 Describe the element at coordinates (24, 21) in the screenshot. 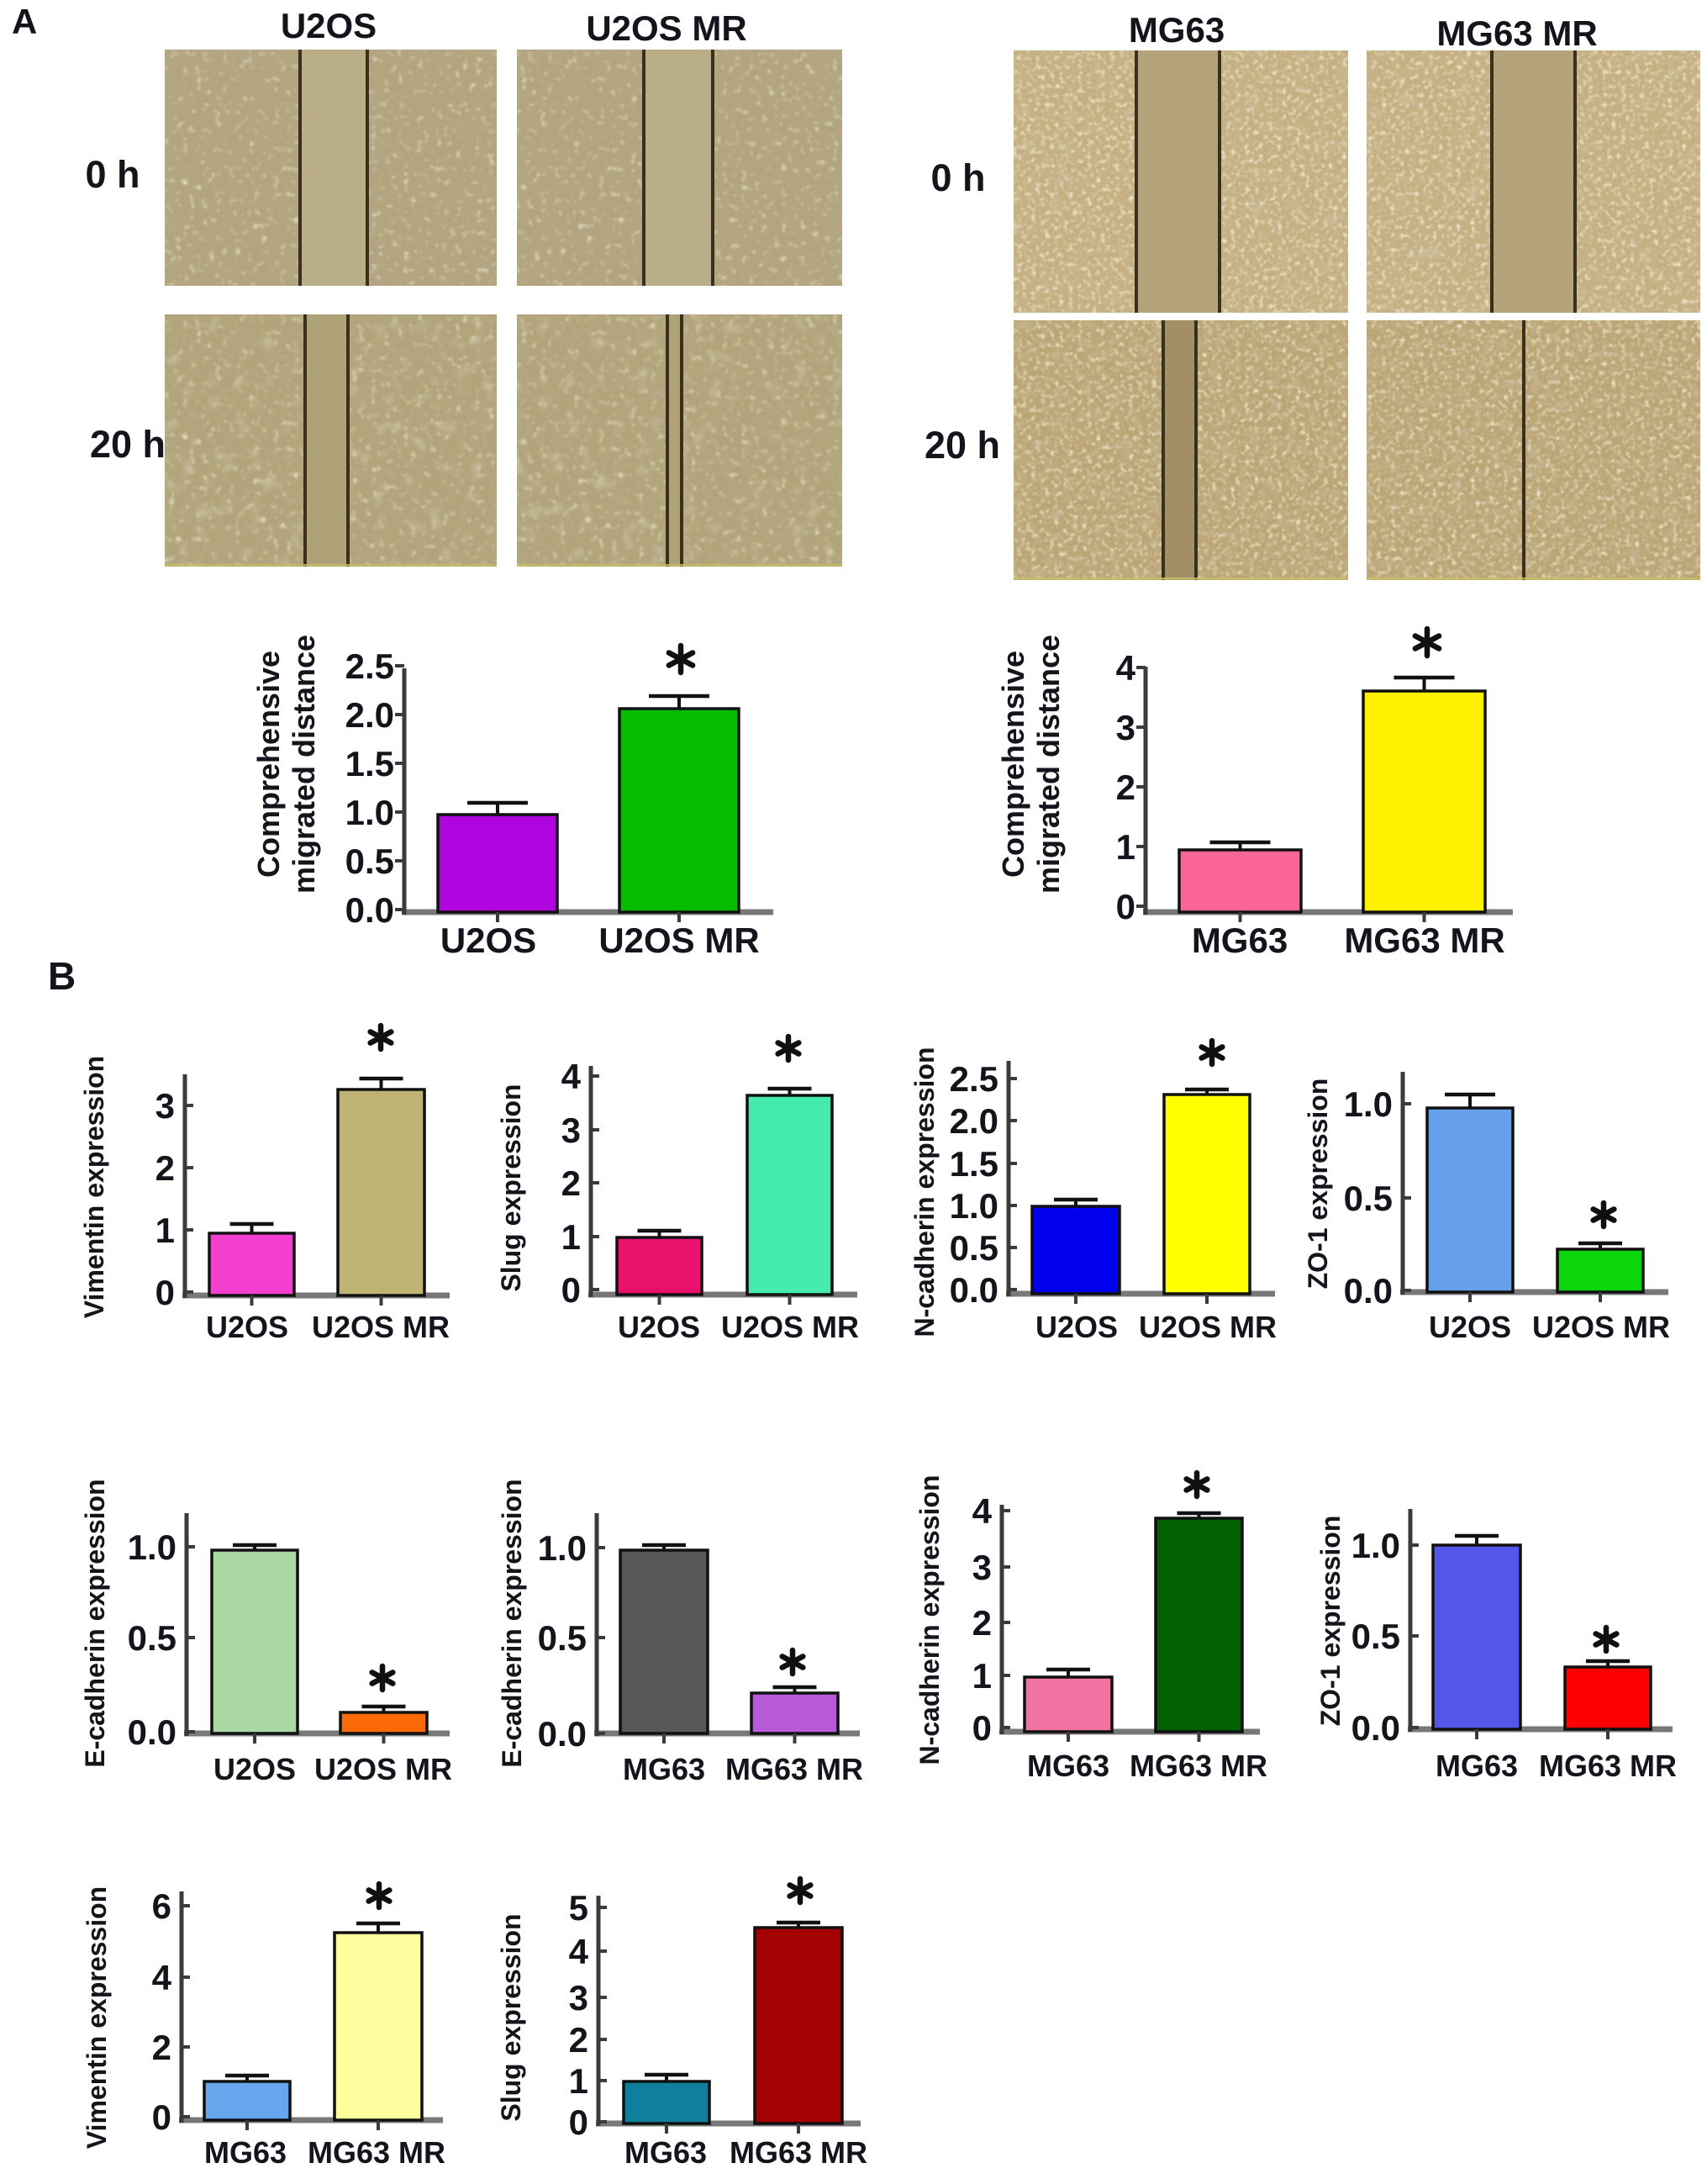

I see `svg-text: A` at that location.